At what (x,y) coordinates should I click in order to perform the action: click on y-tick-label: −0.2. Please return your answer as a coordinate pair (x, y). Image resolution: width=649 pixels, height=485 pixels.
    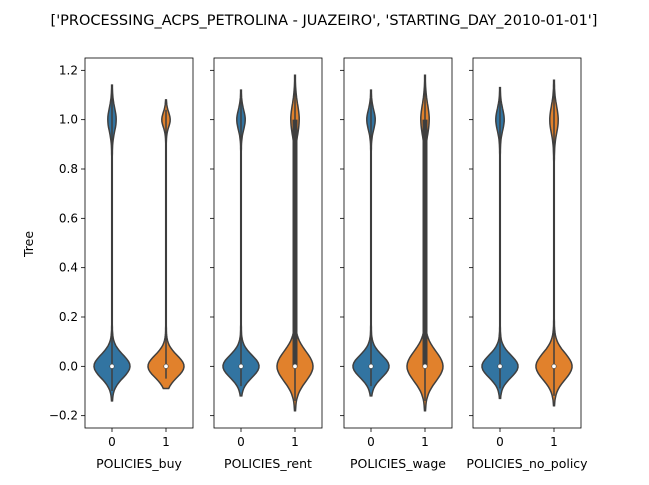
    Looking at the image, I should click on (63, 416).